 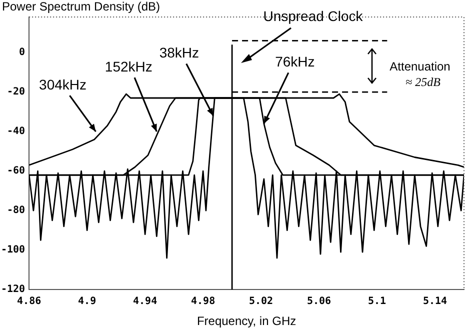 I want to click on annotation: Unspread Clock, so click(x=313, y=16).